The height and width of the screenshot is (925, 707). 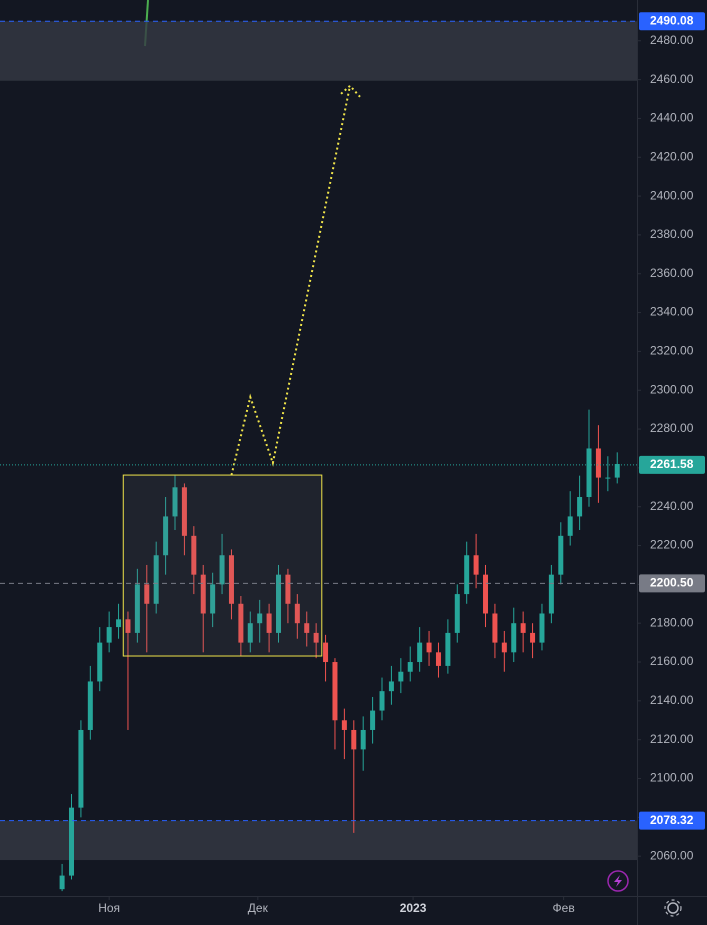 What do you see at coordinates (672, 428) in the screenshot?
I see `y-tick-label: 2280.00` at bounding box center [672, 428].